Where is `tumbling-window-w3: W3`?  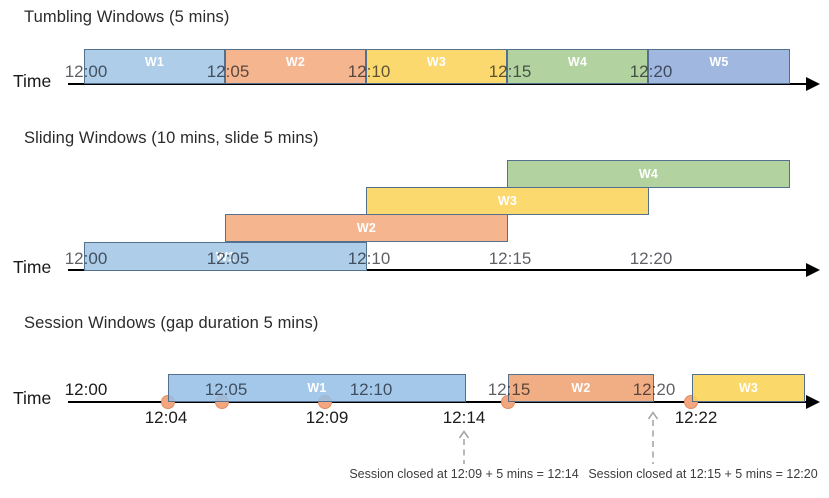
tumbling-window-w3: W3 is located at coordinates (436, 66).